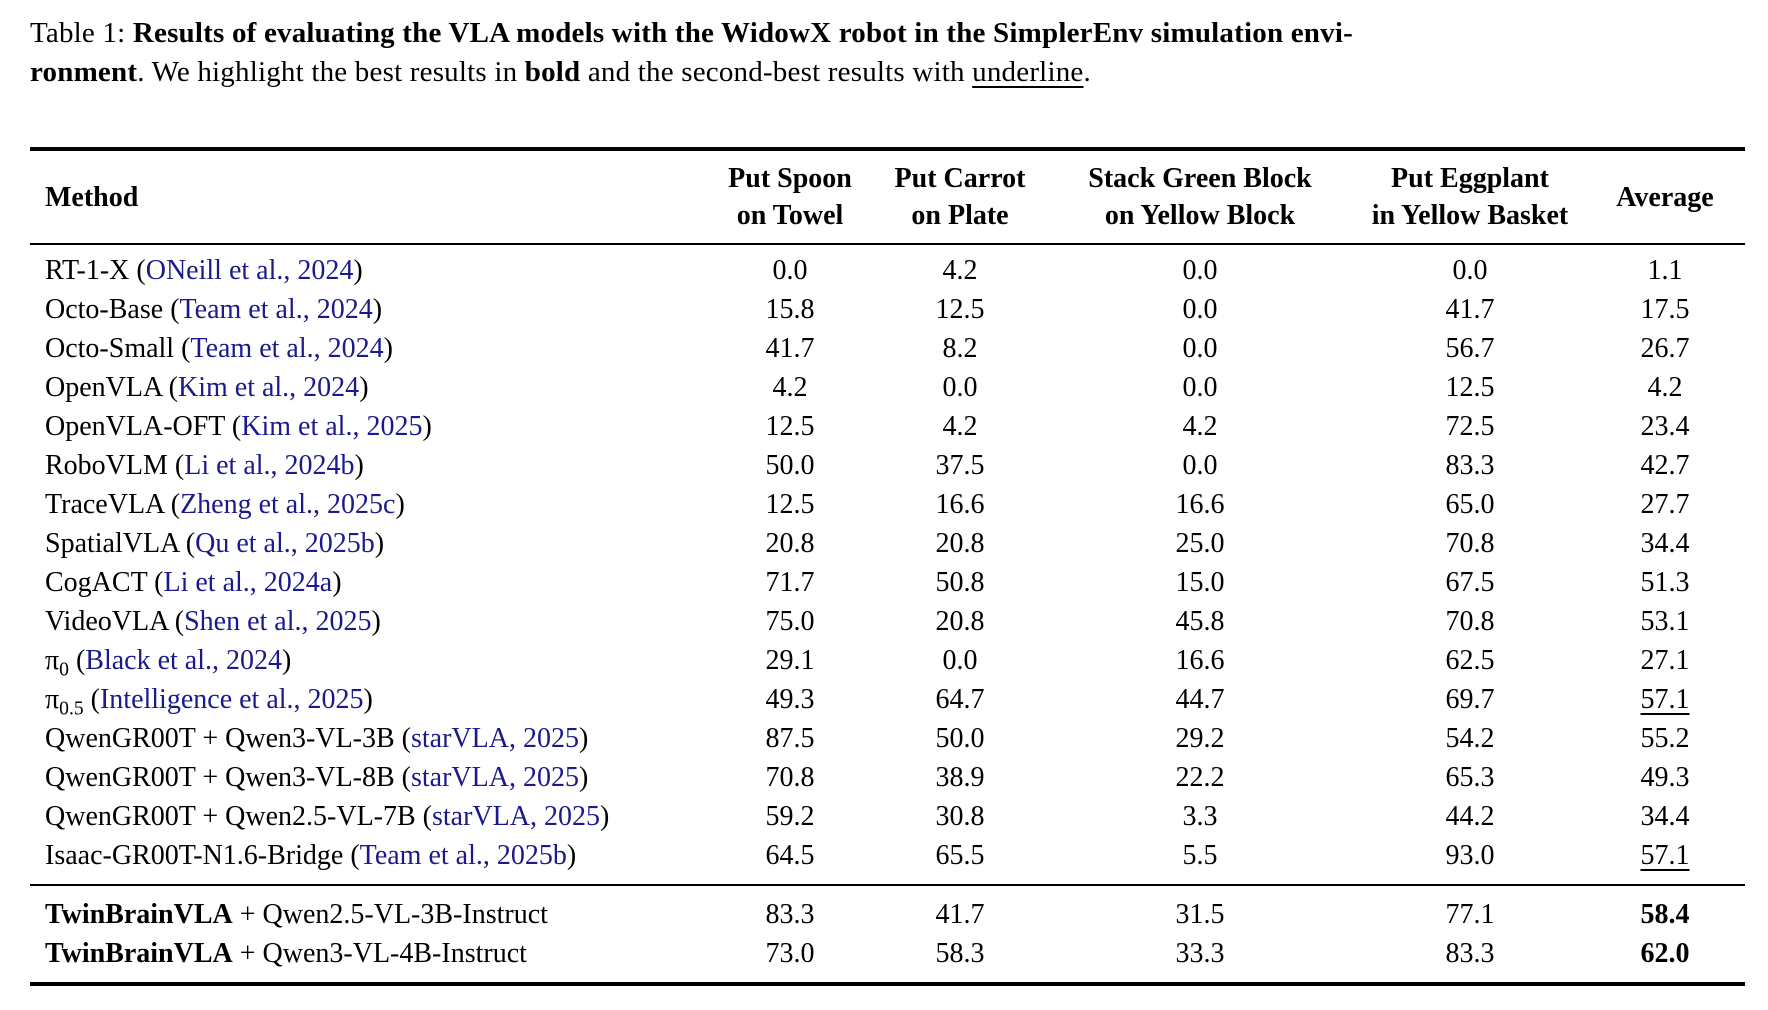  Describe the element at coordinates (248, 582) in the screenshot. I see `citation-link: Li et al., 2024a` at that location.